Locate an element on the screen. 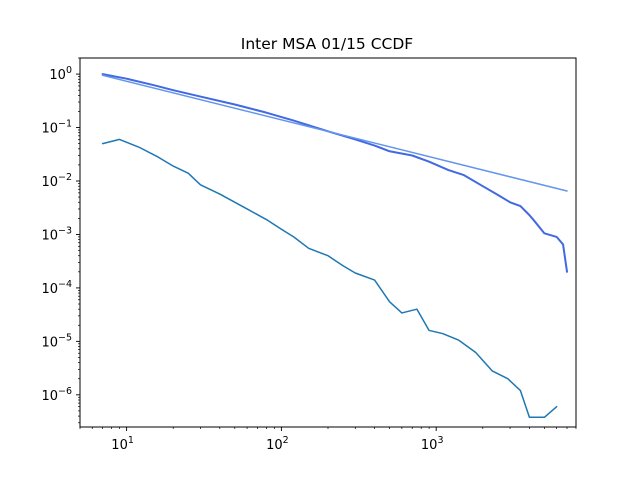  y-tick-label: 10⁻³ is located at coordinates (56, 234).